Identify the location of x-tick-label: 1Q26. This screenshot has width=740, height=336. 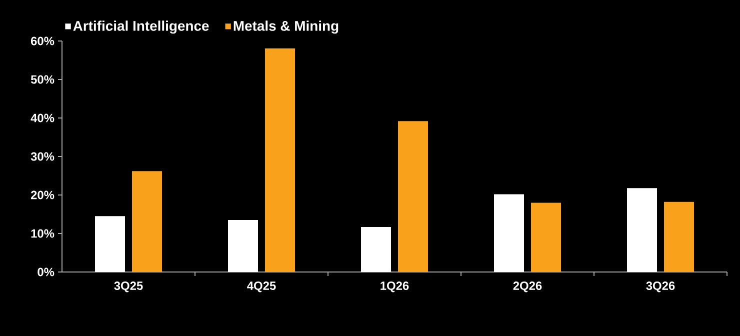
(394, 287).